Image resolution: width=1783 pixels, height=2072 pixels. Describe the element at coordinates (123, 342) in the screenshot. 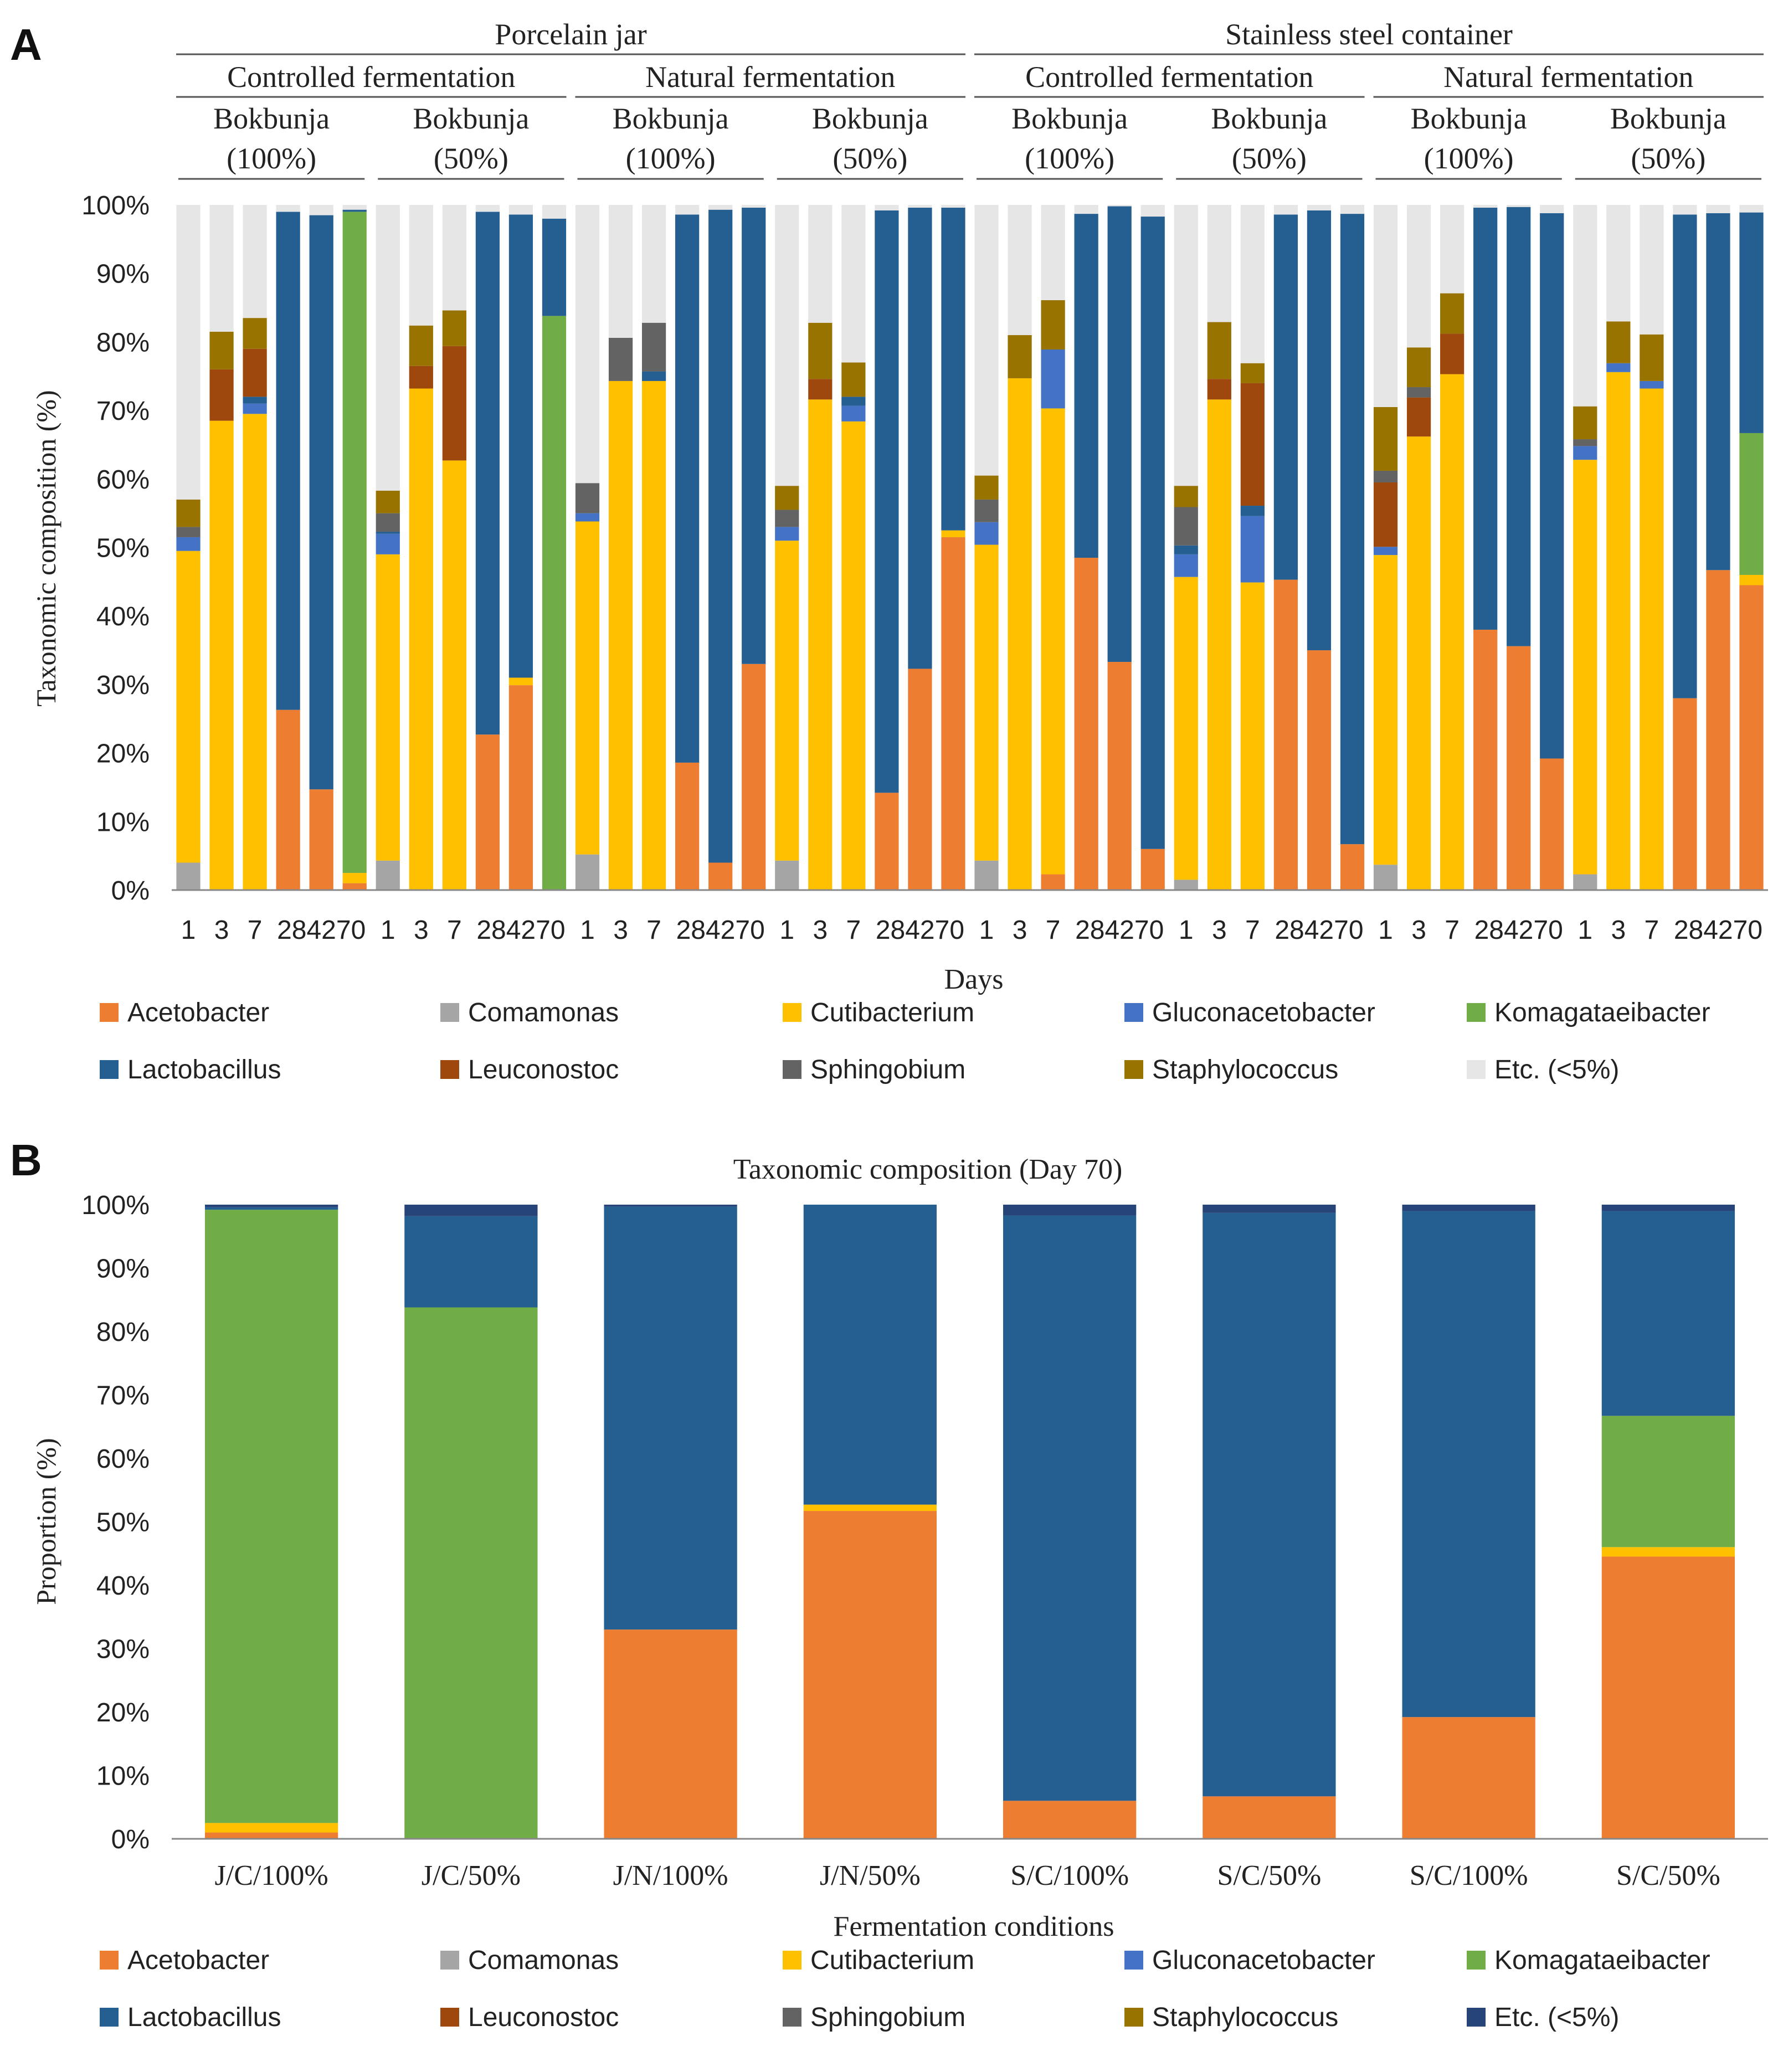

I see `y-tick-label: 80%` at that location.